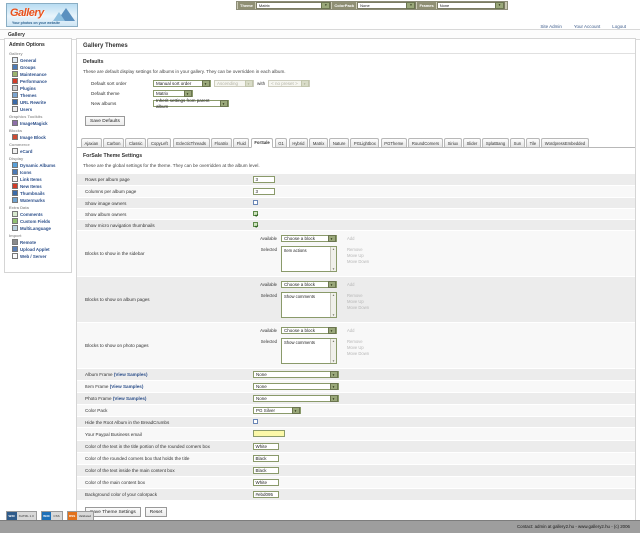  Describe the element at coordinates (42, 15) in the screenshot. I see `gallery-logo: Gallery Your photos on your website` at that location.